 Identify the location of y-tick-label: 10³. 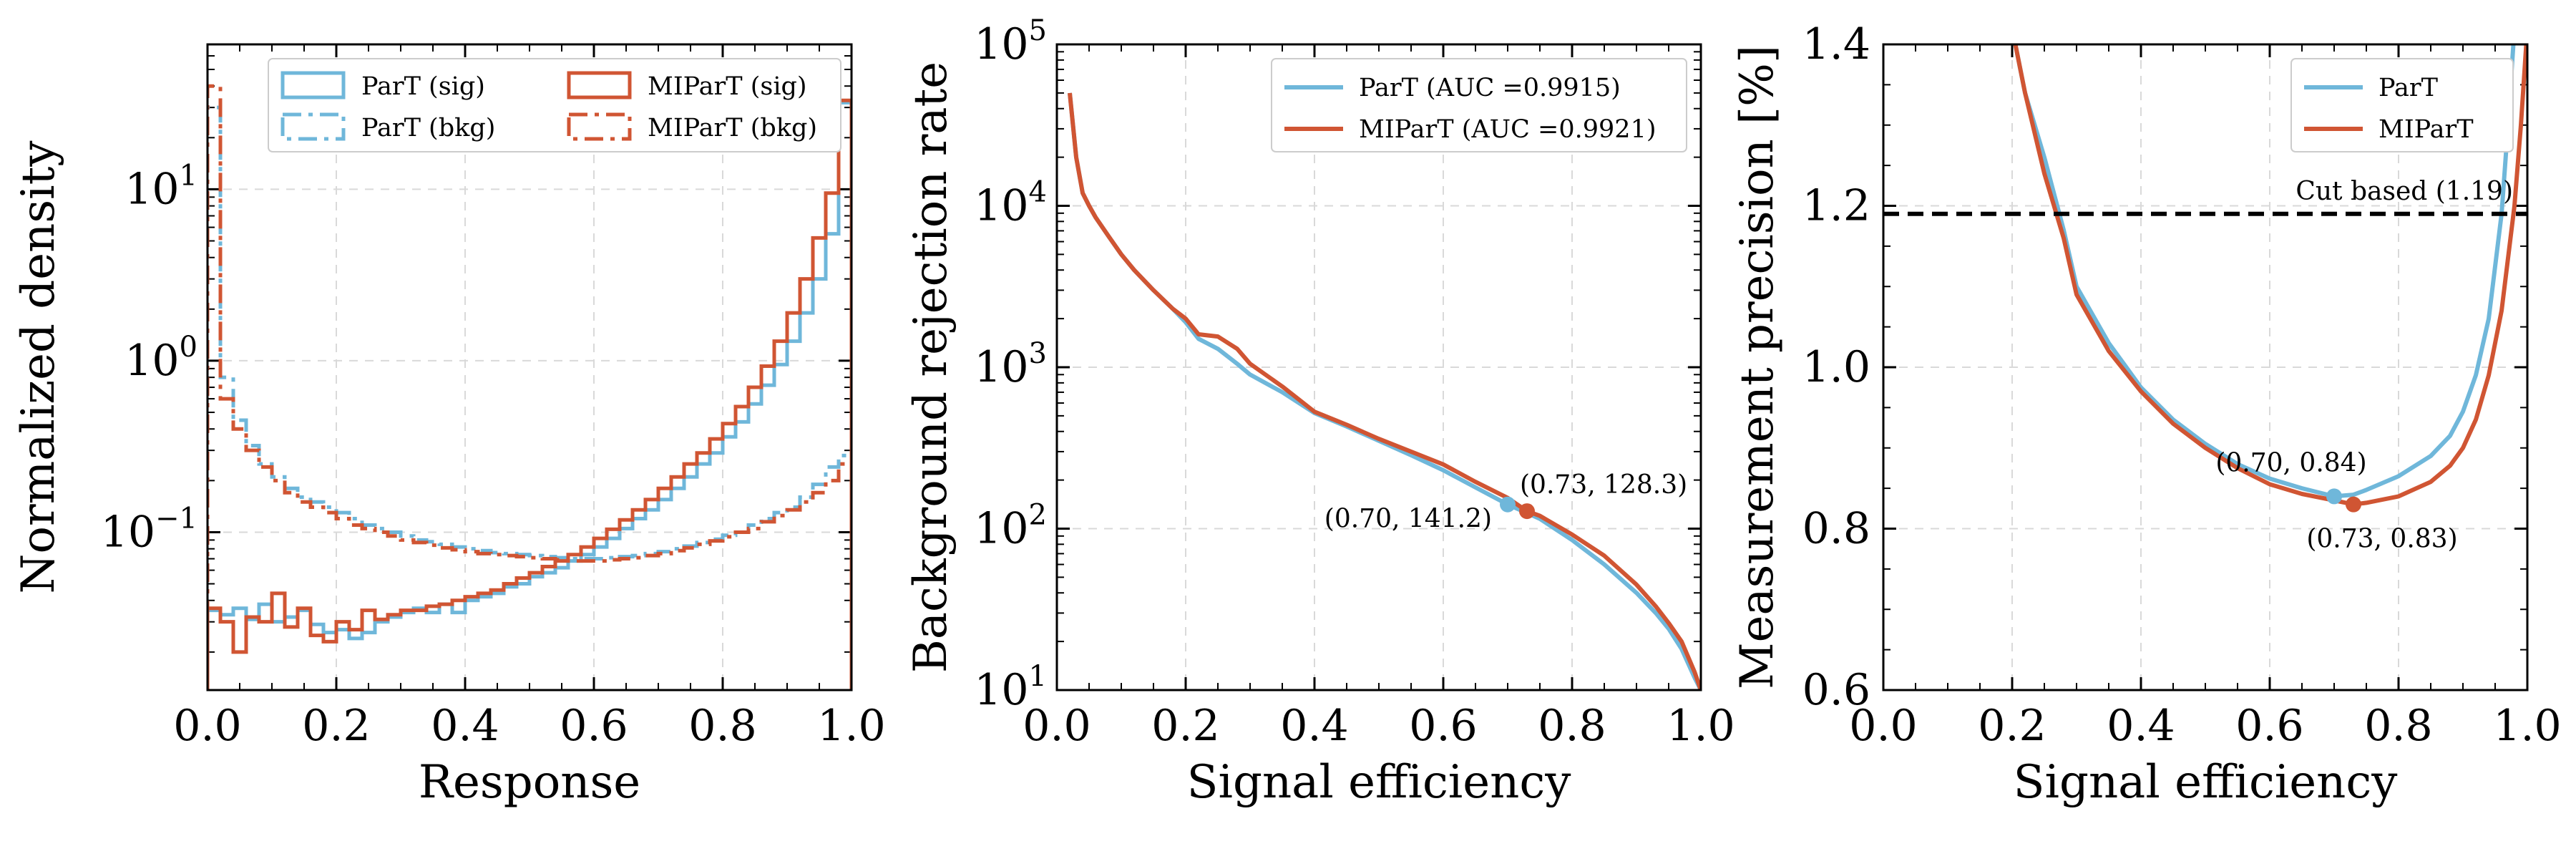
(1010, 364).